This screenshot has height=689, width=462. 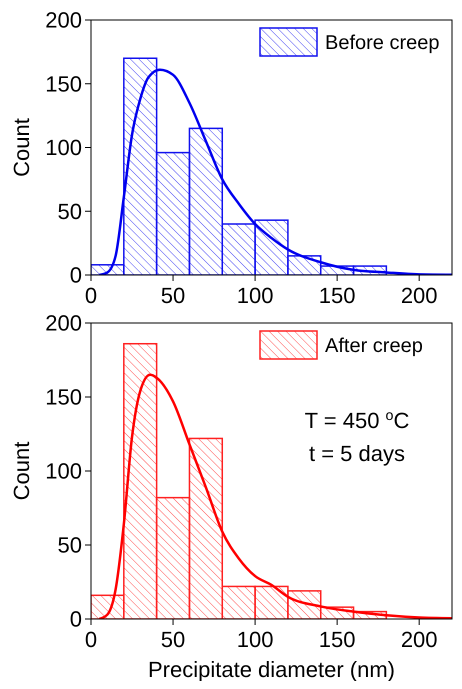 What do you see at coordinates (374, 346) in the screenshot?
I see `legend-label: After creep` at bounding box center [374, 346].